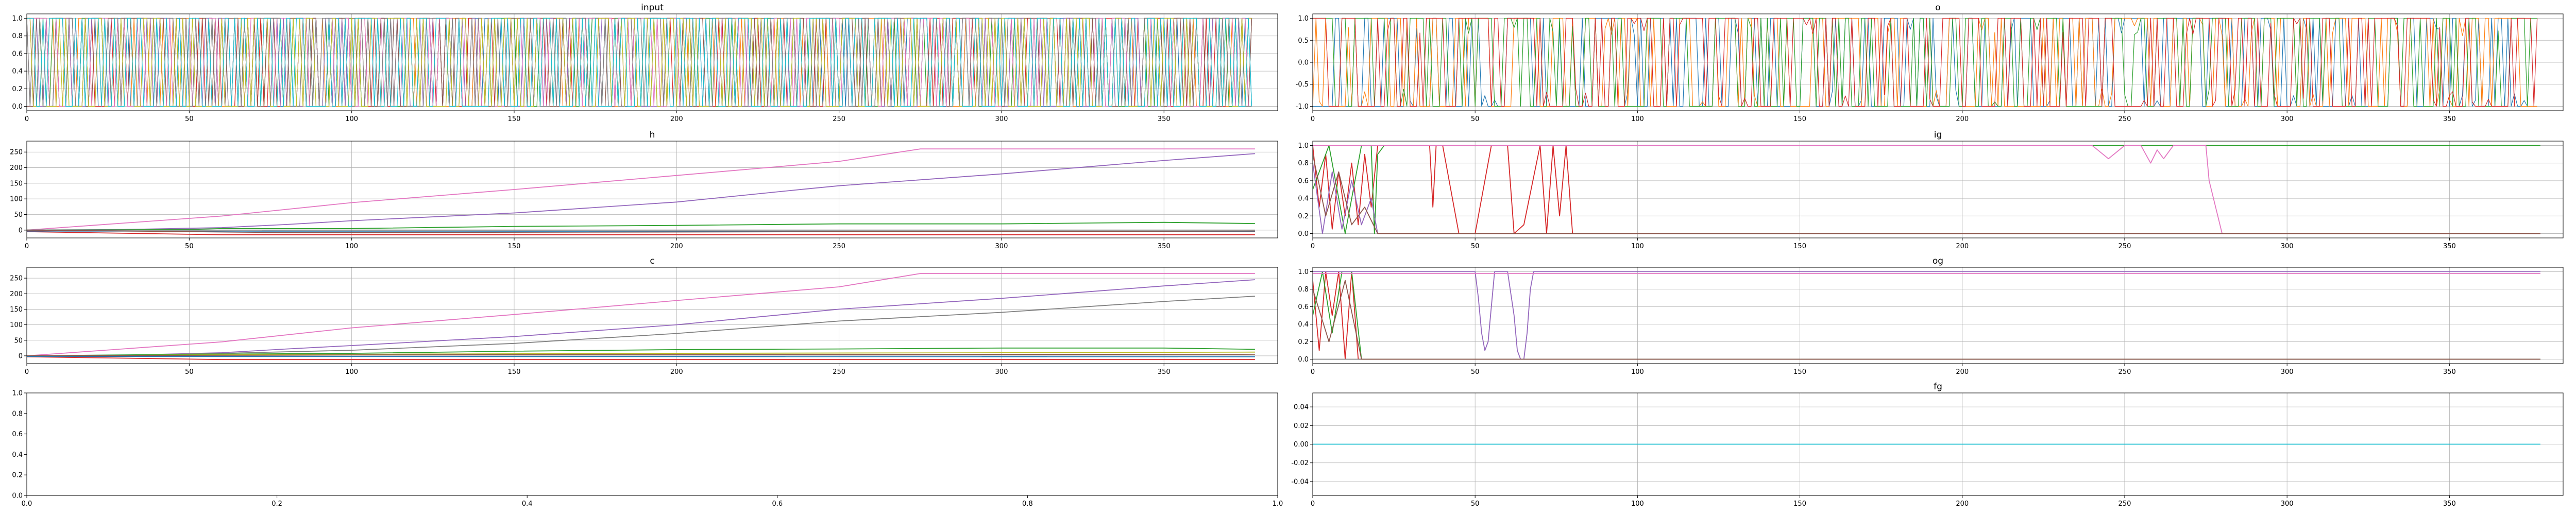 The height and width of the screenshot is (515, 2576). I want to click on subplot-title: og, so click(1938, 261).